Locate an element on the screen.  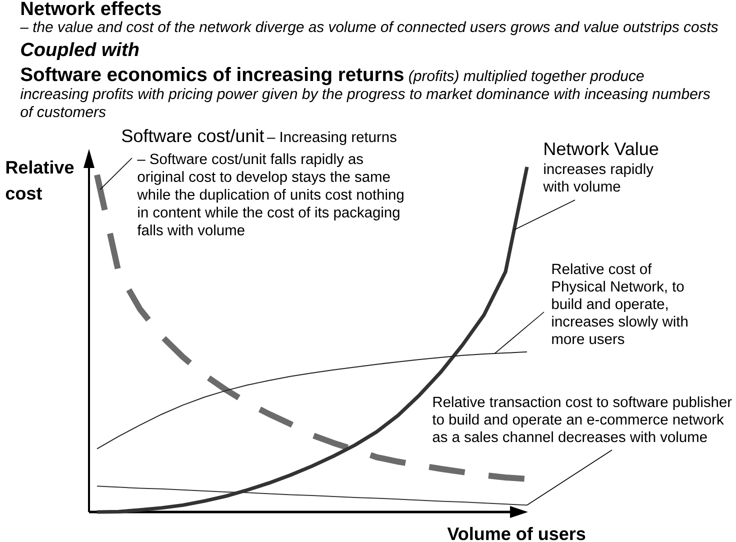
annotation: Relative transaction cost to software publisher to build and operate an e-commerce network as a sales channel decreases with volume is located at coordinates (582, 419).